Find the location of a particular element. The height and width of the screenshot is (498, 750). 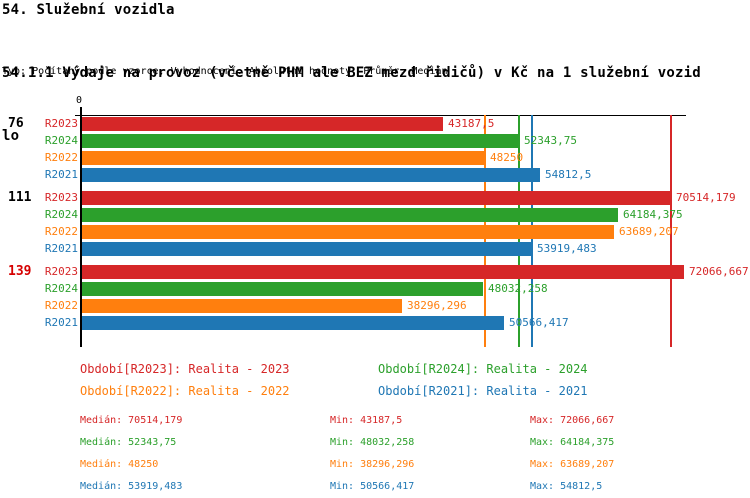

bar-row-r2021: R2021 50566,417 is located at coordinates (375, 323).